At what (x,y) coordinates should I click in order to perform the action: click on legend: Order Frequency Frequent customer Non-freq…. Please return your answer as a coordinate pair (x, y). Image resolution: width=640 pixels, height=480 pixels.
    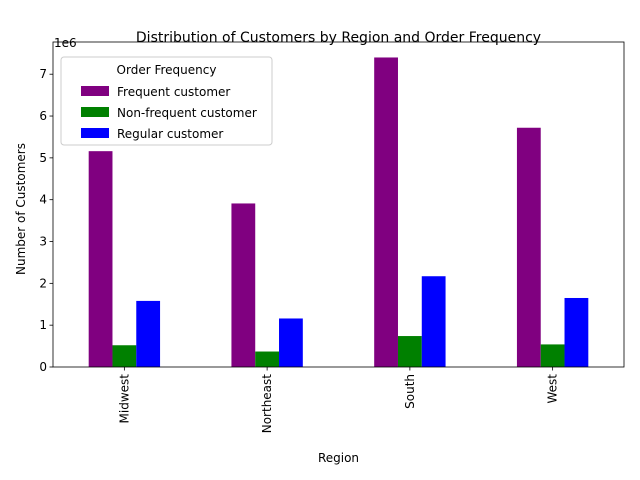
    Looking at the image, I should click on (166, 101).